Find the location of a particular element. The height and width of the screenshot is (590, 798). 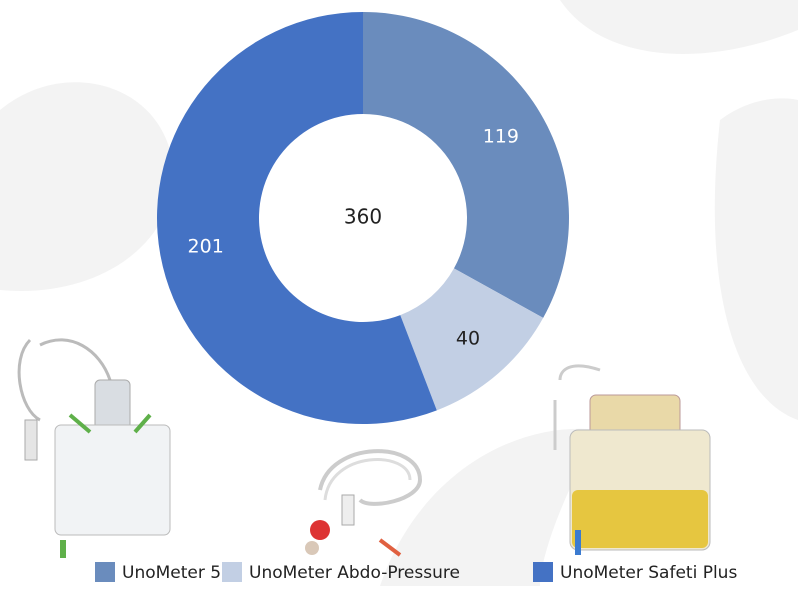

legend-label: UnoMeter Safeti Plus is located at coordinates (648, 573).